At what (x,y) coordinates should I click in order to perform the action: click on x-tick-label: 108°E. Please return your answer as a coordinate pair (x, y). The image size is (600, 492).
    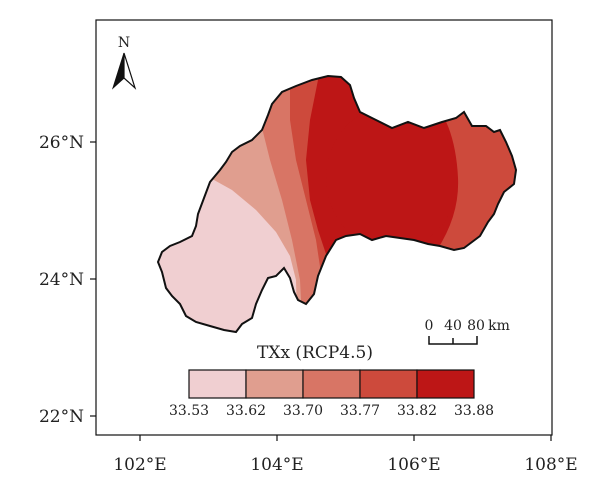
    Looking at the image, I should click on (550, 465).